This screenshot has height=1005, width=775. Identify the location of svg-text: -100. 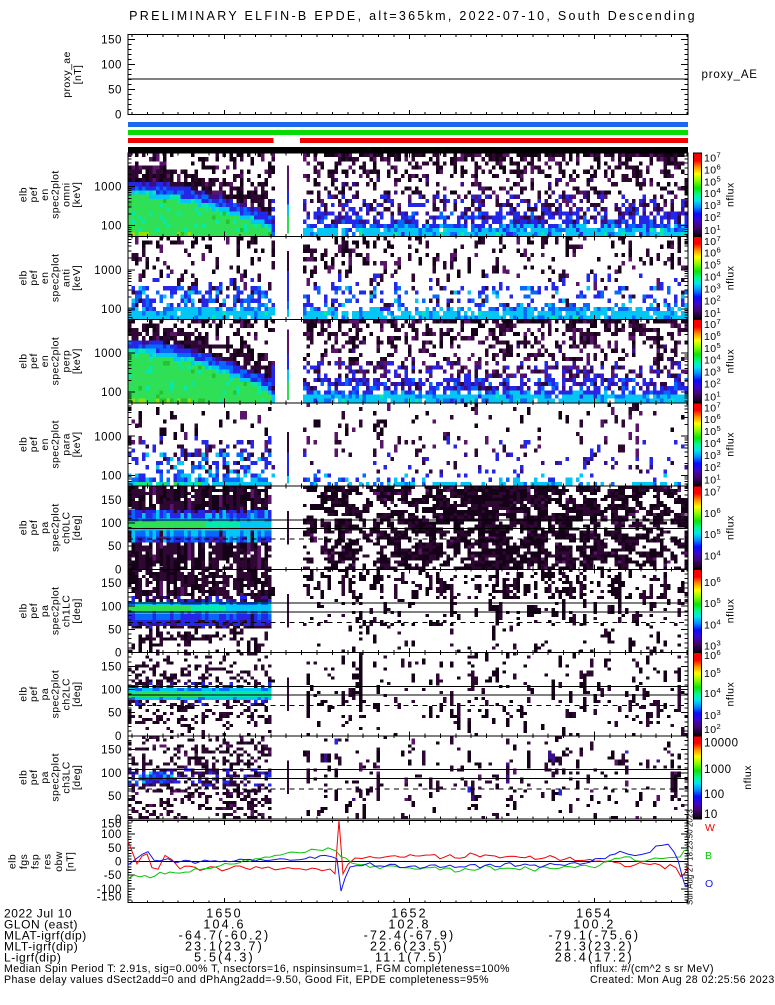
(109, 890).